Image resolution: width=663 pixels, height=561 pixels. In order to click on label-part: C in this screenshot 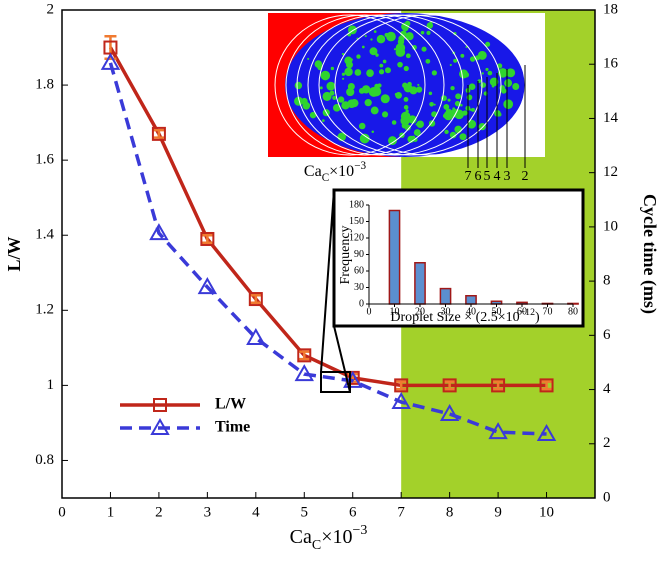, I will do `click(316, 545)`.